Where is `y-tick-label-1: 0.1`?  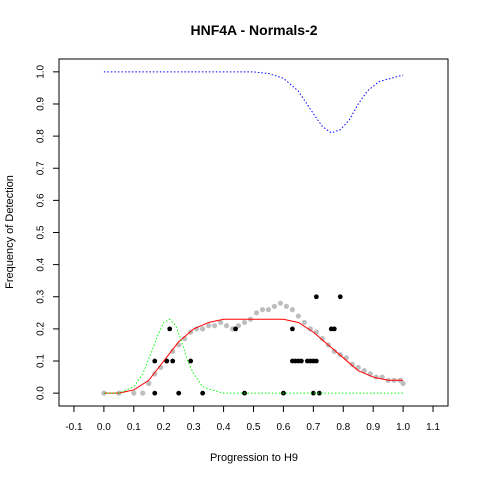 y-tick-label-1: 0.1 is located at coordinates (41, 361).